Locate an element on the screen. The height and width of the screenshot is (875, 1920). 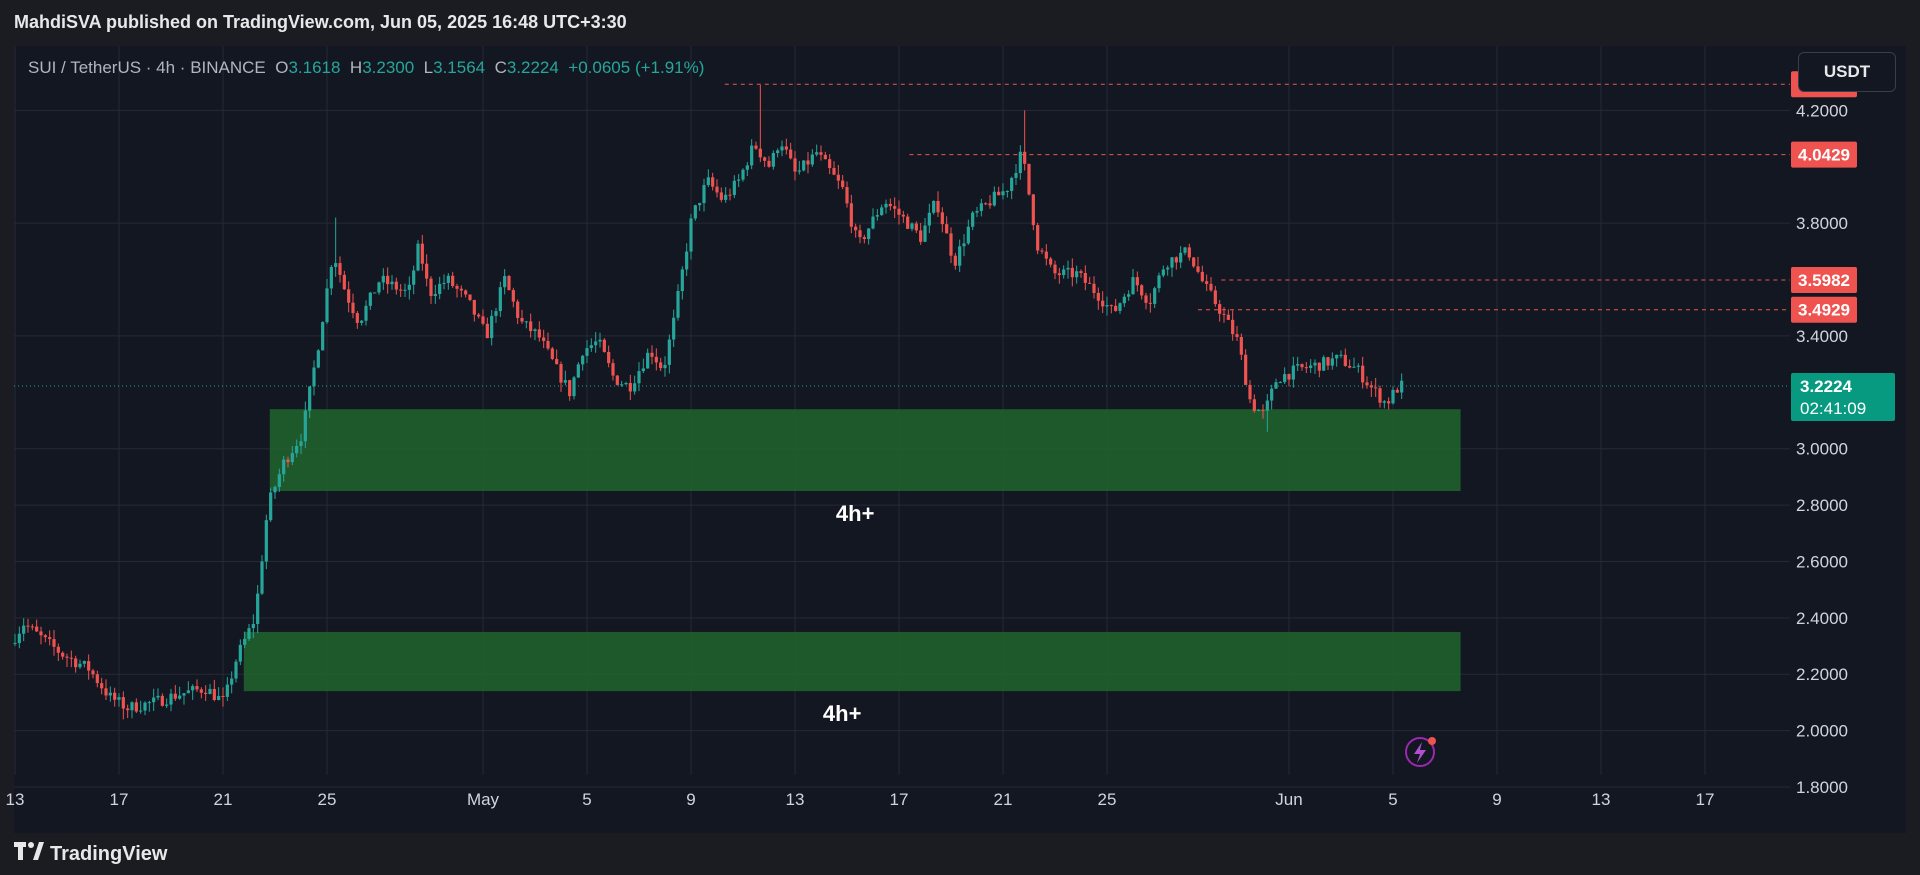
low-label: L is located at coordinates (428, 67).